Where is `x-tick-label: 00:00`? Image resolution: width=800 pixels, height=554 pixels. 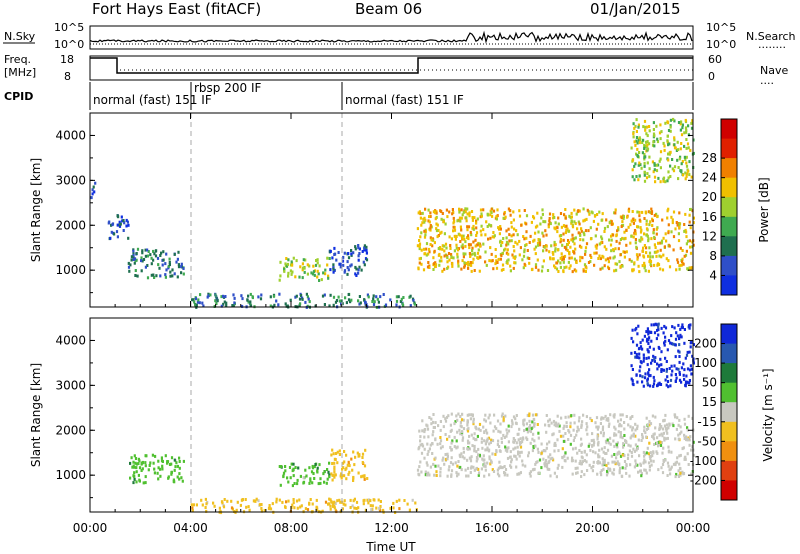
x-tick-label: 00:00 is located at coordinates (90, 528).